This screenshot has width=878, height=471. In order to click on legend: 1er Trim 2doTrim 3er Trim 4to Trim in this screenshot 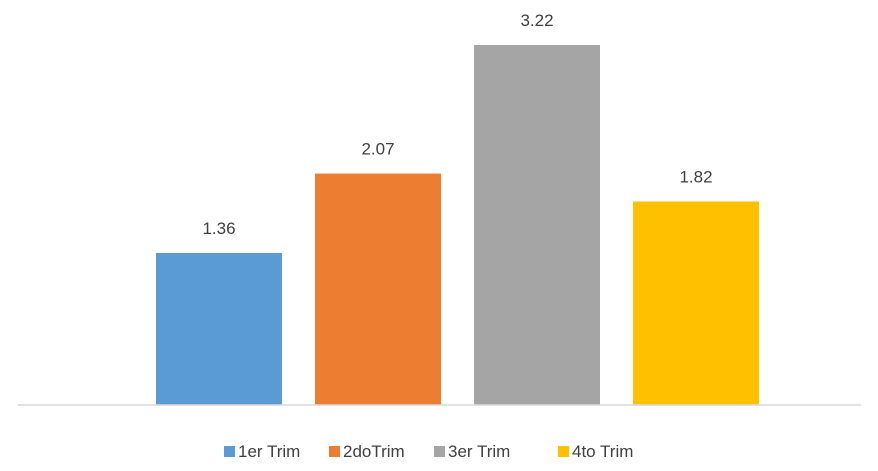, I will do `click(428, 451)`.